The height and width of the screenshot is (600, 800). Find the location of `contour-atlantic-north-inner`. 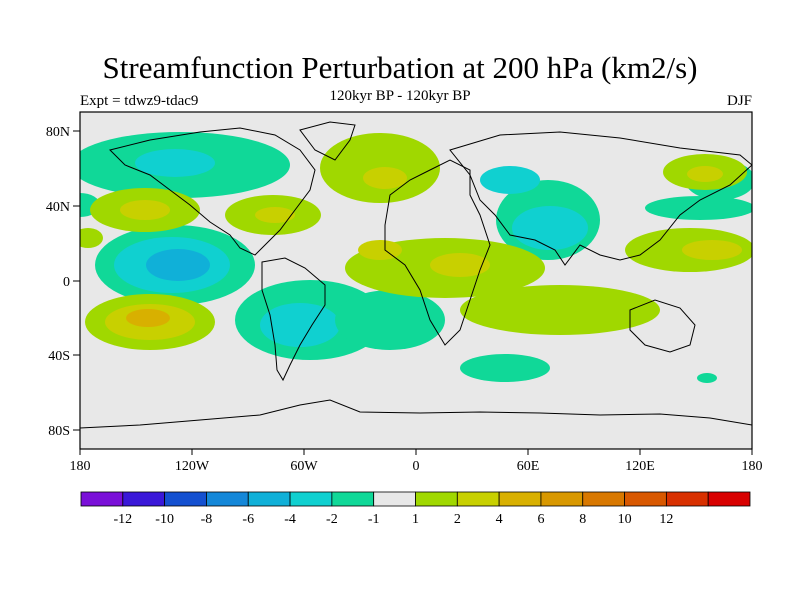

contour-atlantic-north-inner is located at coordinates (275, 215).